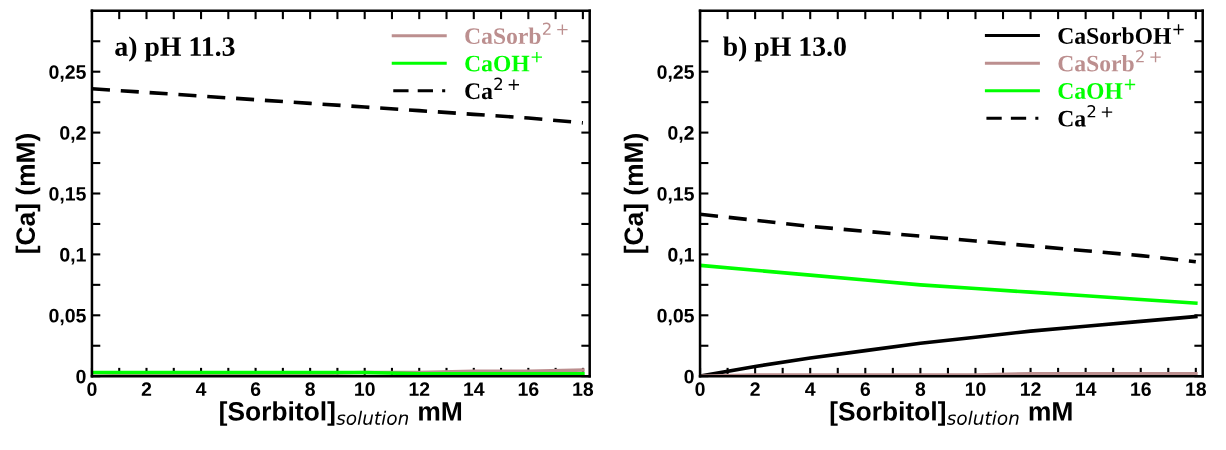 This screenshot has height=450, width=1226. What do you see at coordinates (949, 284) in the screenshot?
I see `line-series` at bounding box center [949, 284].